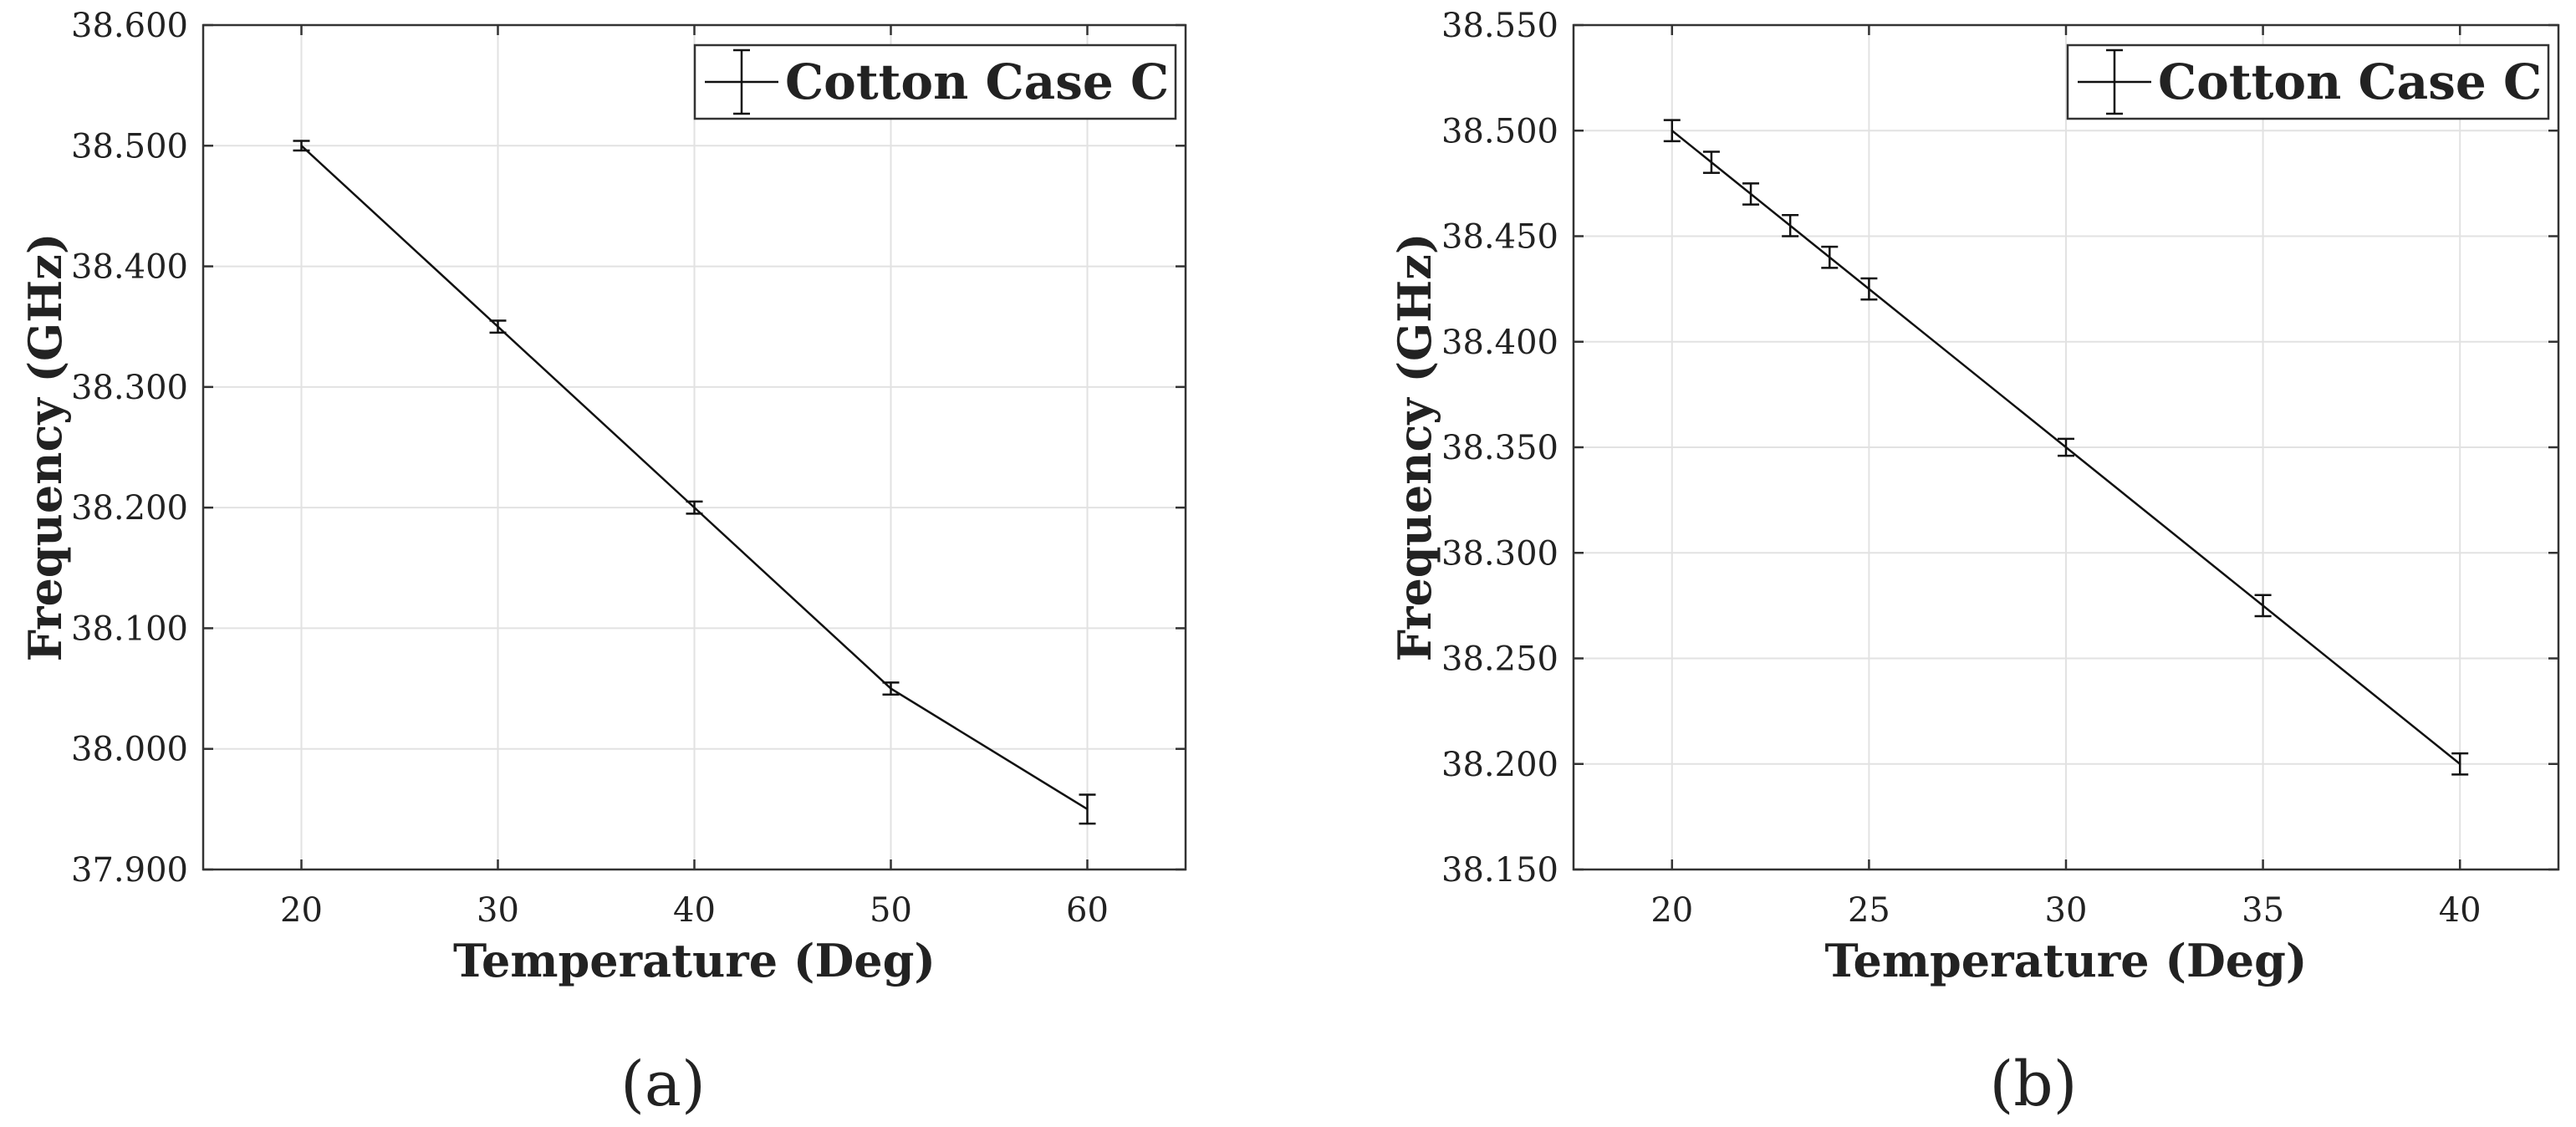  I want to click on y-tick-label: 38.600, so click(129, 26).